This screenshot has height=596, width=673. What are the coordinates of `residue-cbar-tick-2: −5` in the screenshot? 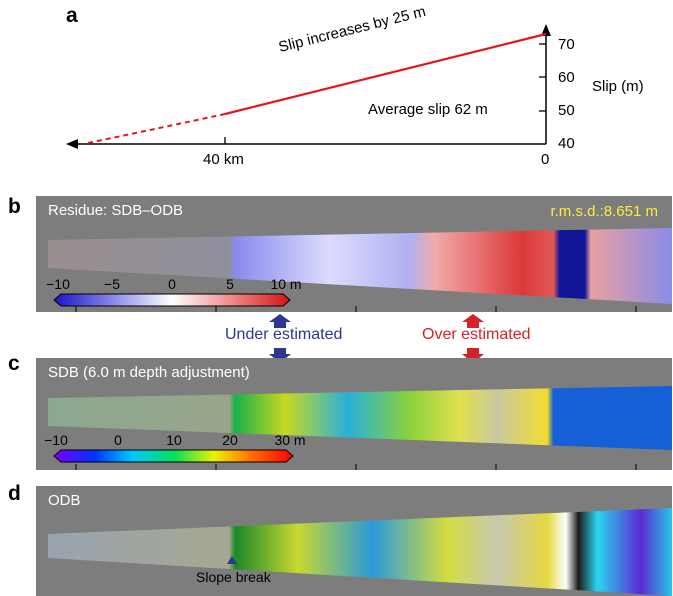 It's located at (112, 284).